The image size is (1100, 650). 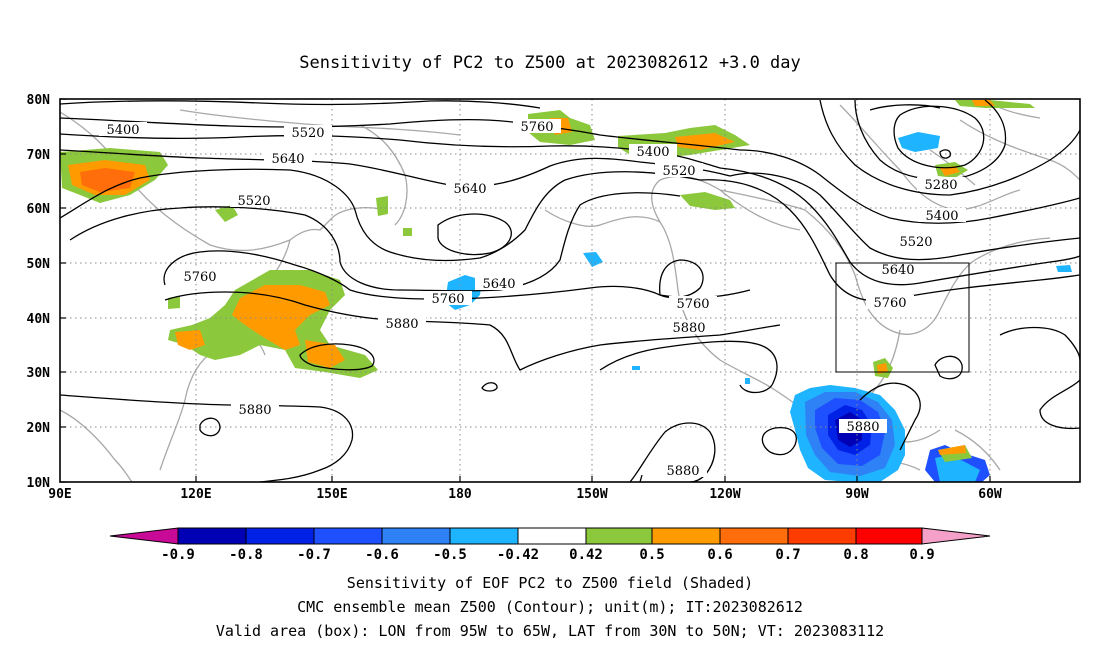 I want to click on lat-label: 40N, so click(x=39, y=319).